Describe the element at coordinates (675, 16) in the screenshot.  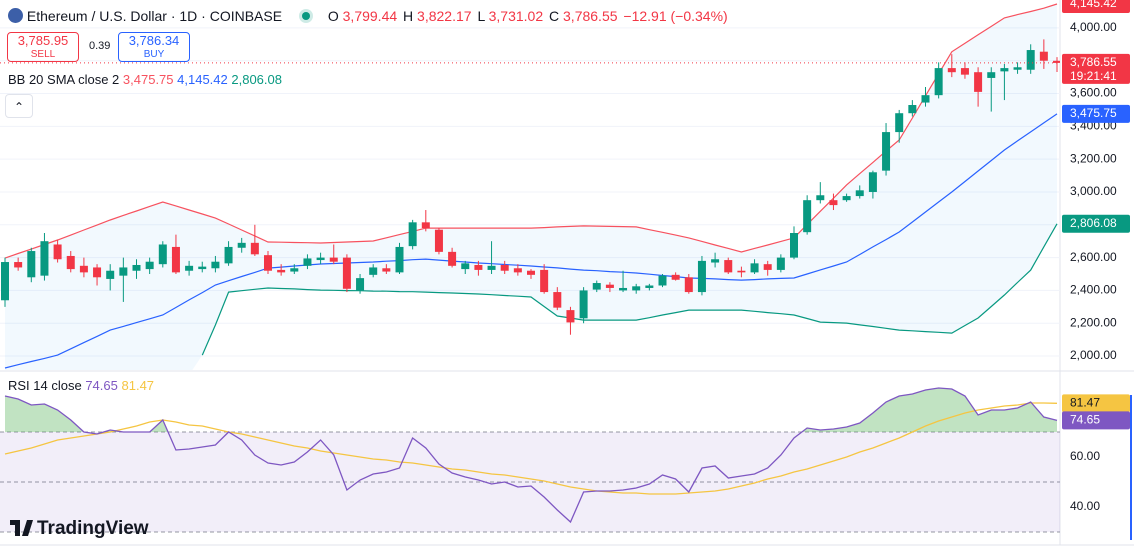
I see `change: −12.91 (−0.34%)` at that location.